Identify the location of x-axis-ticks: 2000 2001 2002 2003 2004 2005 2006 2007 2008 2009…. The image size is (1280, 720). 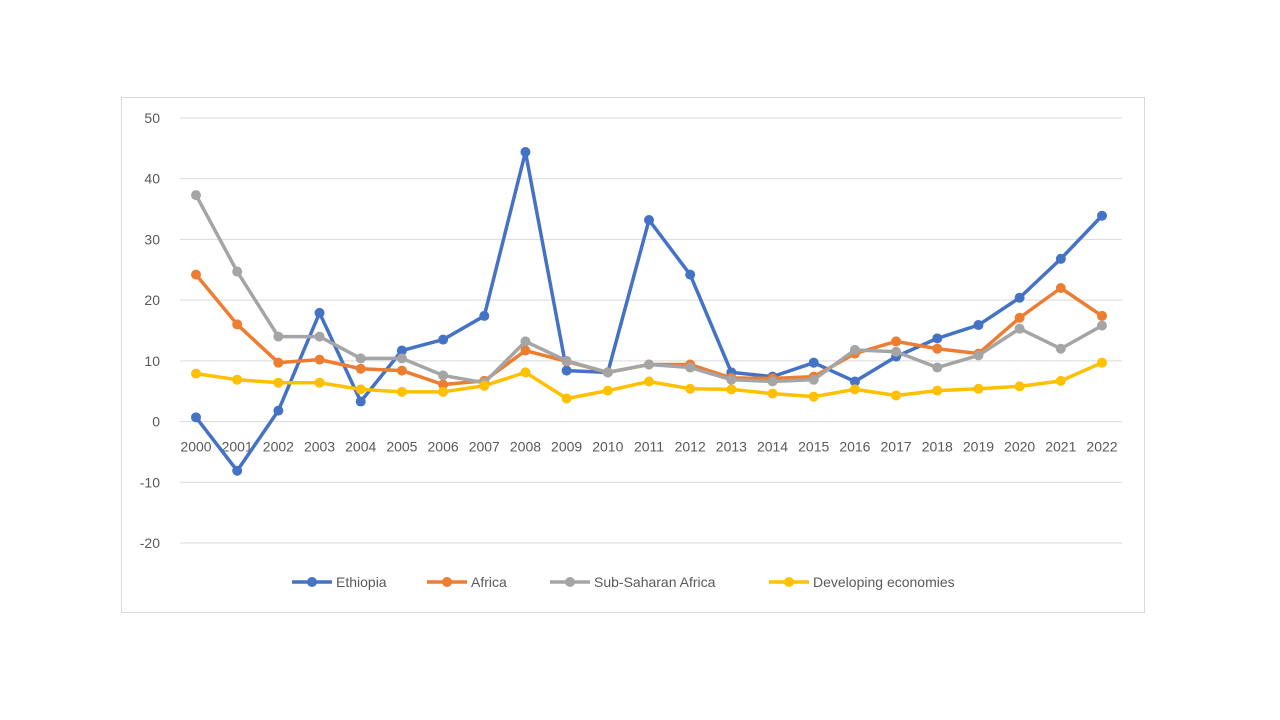
(648, 447).